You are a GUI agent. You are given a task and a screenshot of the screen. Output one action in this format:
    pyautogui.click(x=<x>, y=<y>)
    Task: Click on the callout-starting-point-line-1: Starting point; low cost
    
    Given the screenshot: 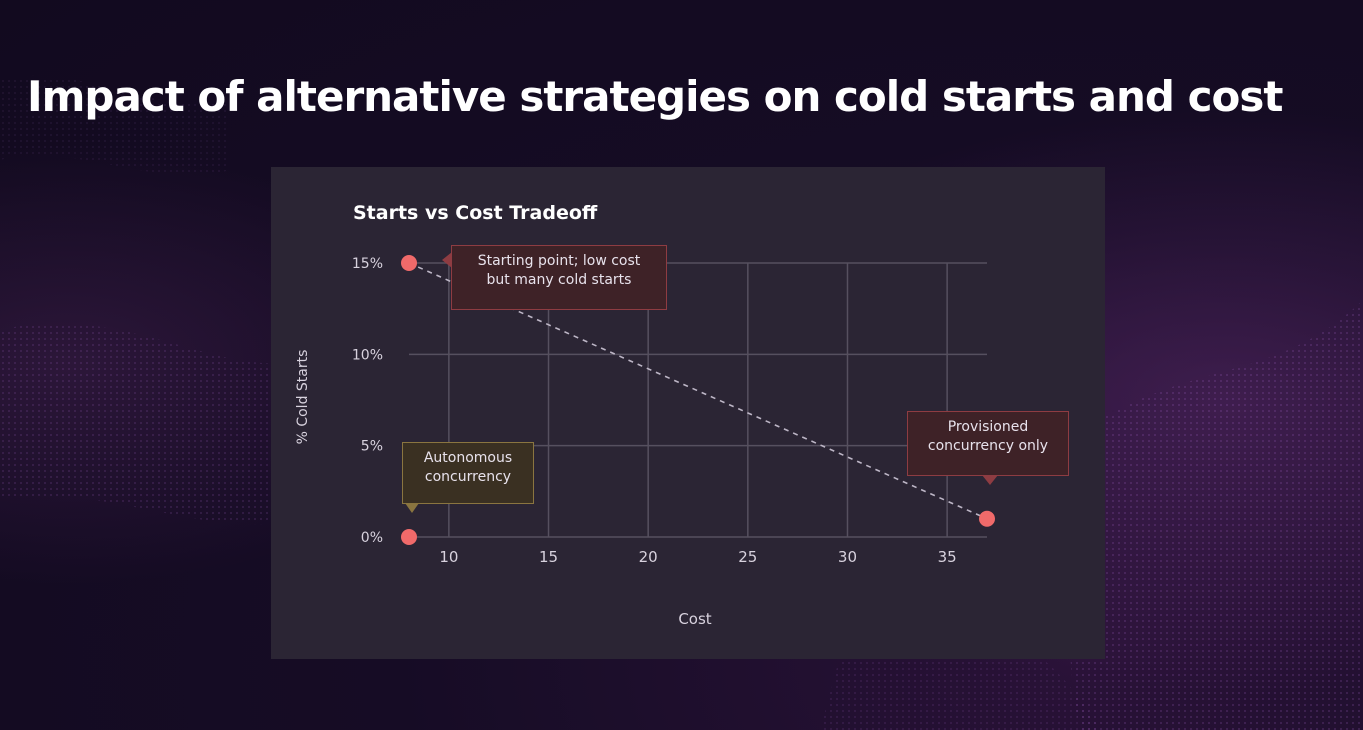 What is the action you would take?
    pyautogui.click(x=559, y=261)
    